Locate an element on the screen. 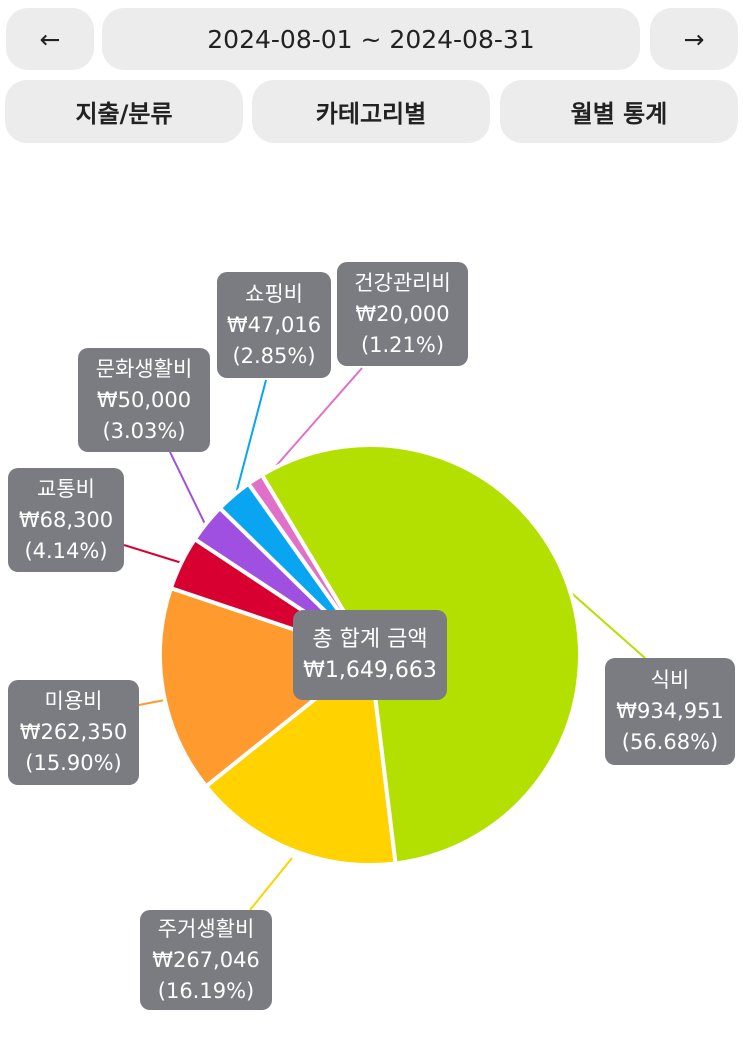 The height and width of the screenshot is (1053, 743). slice-label-name: 건강관리비 is located at coordinates (402, 282).